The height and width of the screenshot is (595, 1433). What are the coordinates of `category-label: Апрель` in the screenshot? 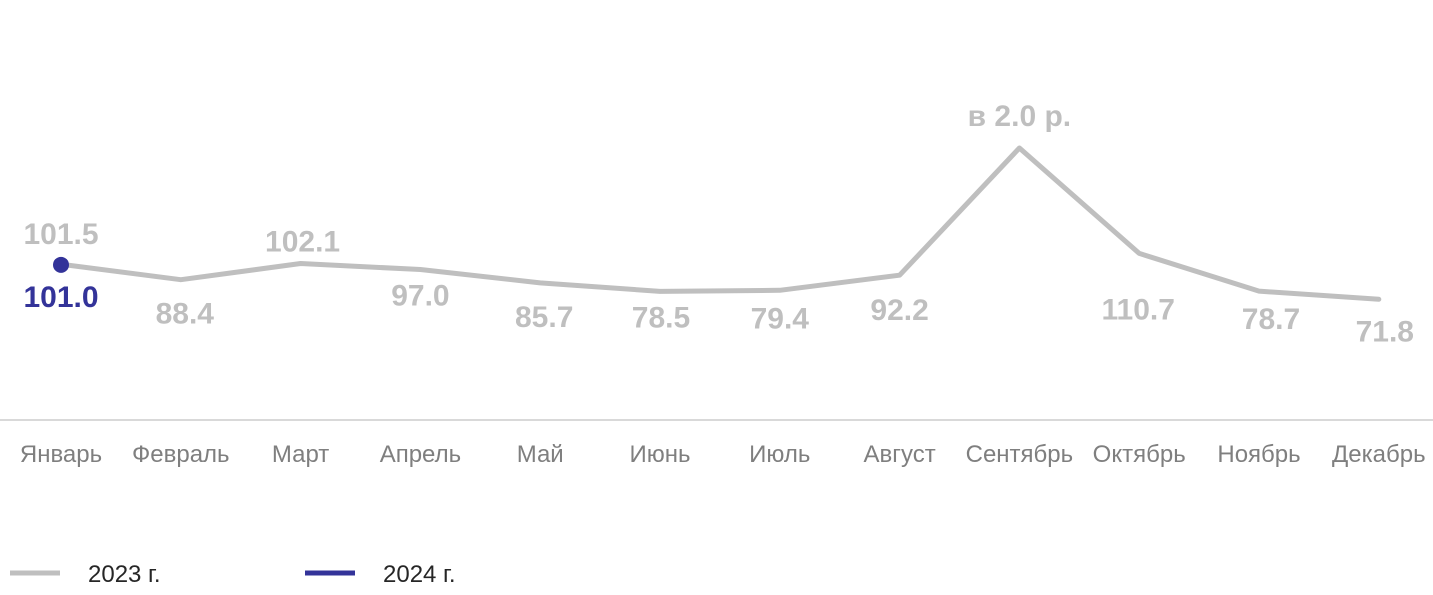 It's located at (420, 454).